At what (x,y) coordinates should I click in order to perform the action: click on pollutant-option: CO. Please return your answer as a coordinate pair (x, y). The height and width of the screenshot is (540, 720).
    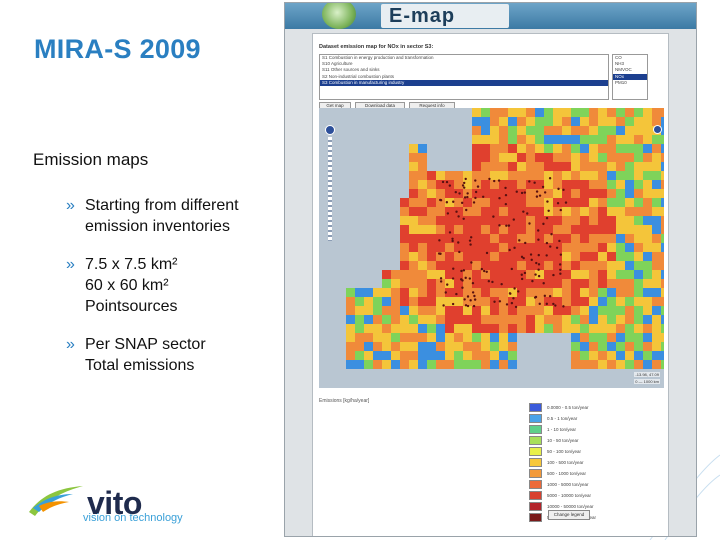
    Looking at the image, I should click on (618, 57).